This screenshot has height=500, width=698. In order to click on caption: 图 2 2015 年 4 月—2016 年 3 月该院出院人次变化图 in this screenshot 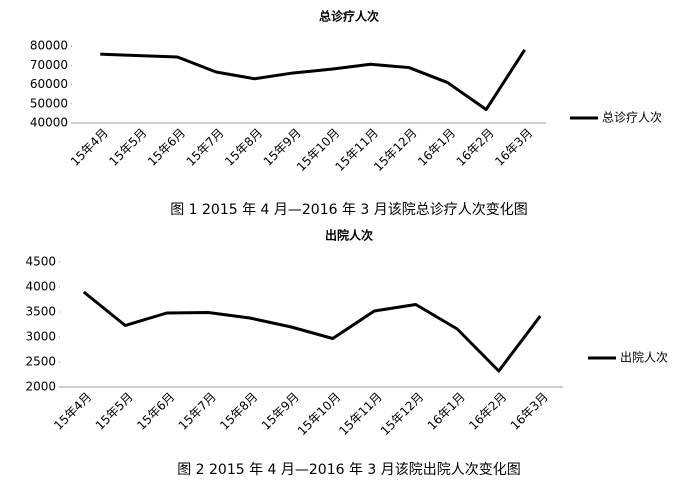, I will do `click(349, 470)`.